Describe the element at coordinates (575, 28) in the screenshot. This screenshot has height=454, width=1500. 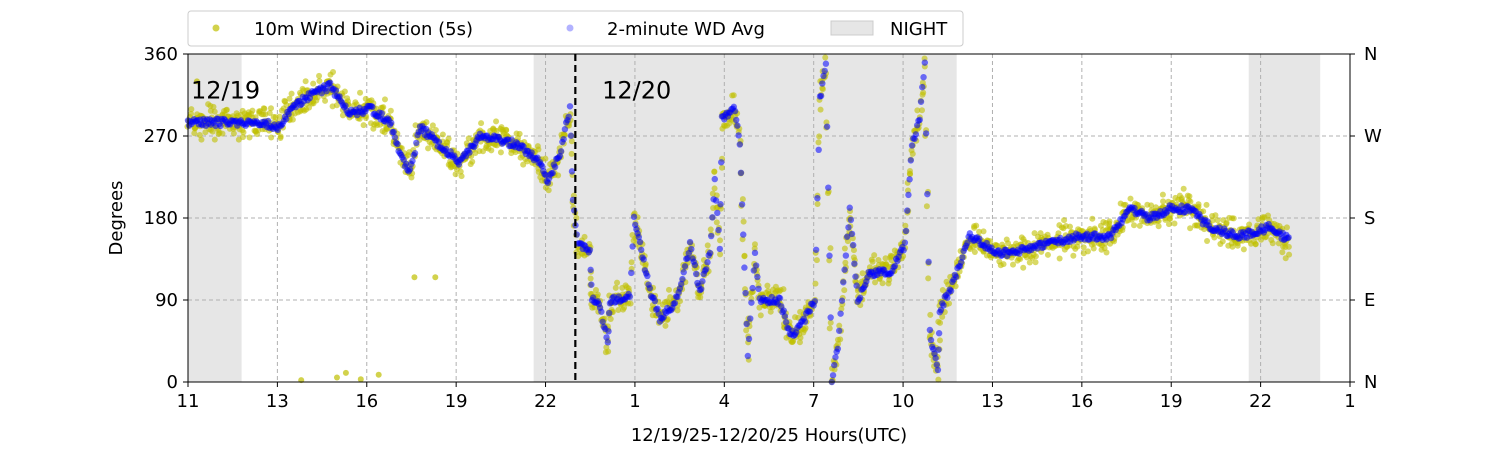
I see `legend-box` at that location.